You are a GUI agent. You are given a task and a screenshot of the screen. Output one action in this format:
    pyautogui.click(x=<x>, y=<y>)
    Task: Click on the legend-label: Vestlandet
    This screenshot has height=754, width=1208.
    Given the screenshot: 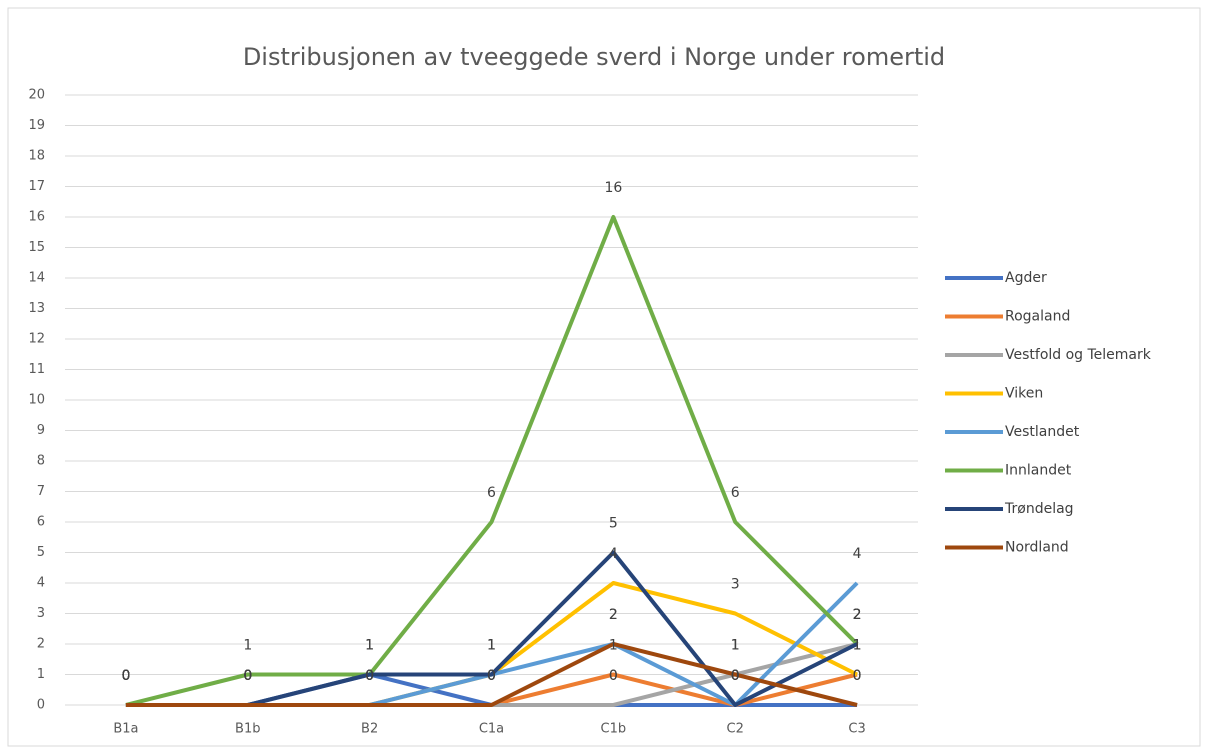 What is the action you would take?
    pyautogui.click(x=1042, y=432)
    